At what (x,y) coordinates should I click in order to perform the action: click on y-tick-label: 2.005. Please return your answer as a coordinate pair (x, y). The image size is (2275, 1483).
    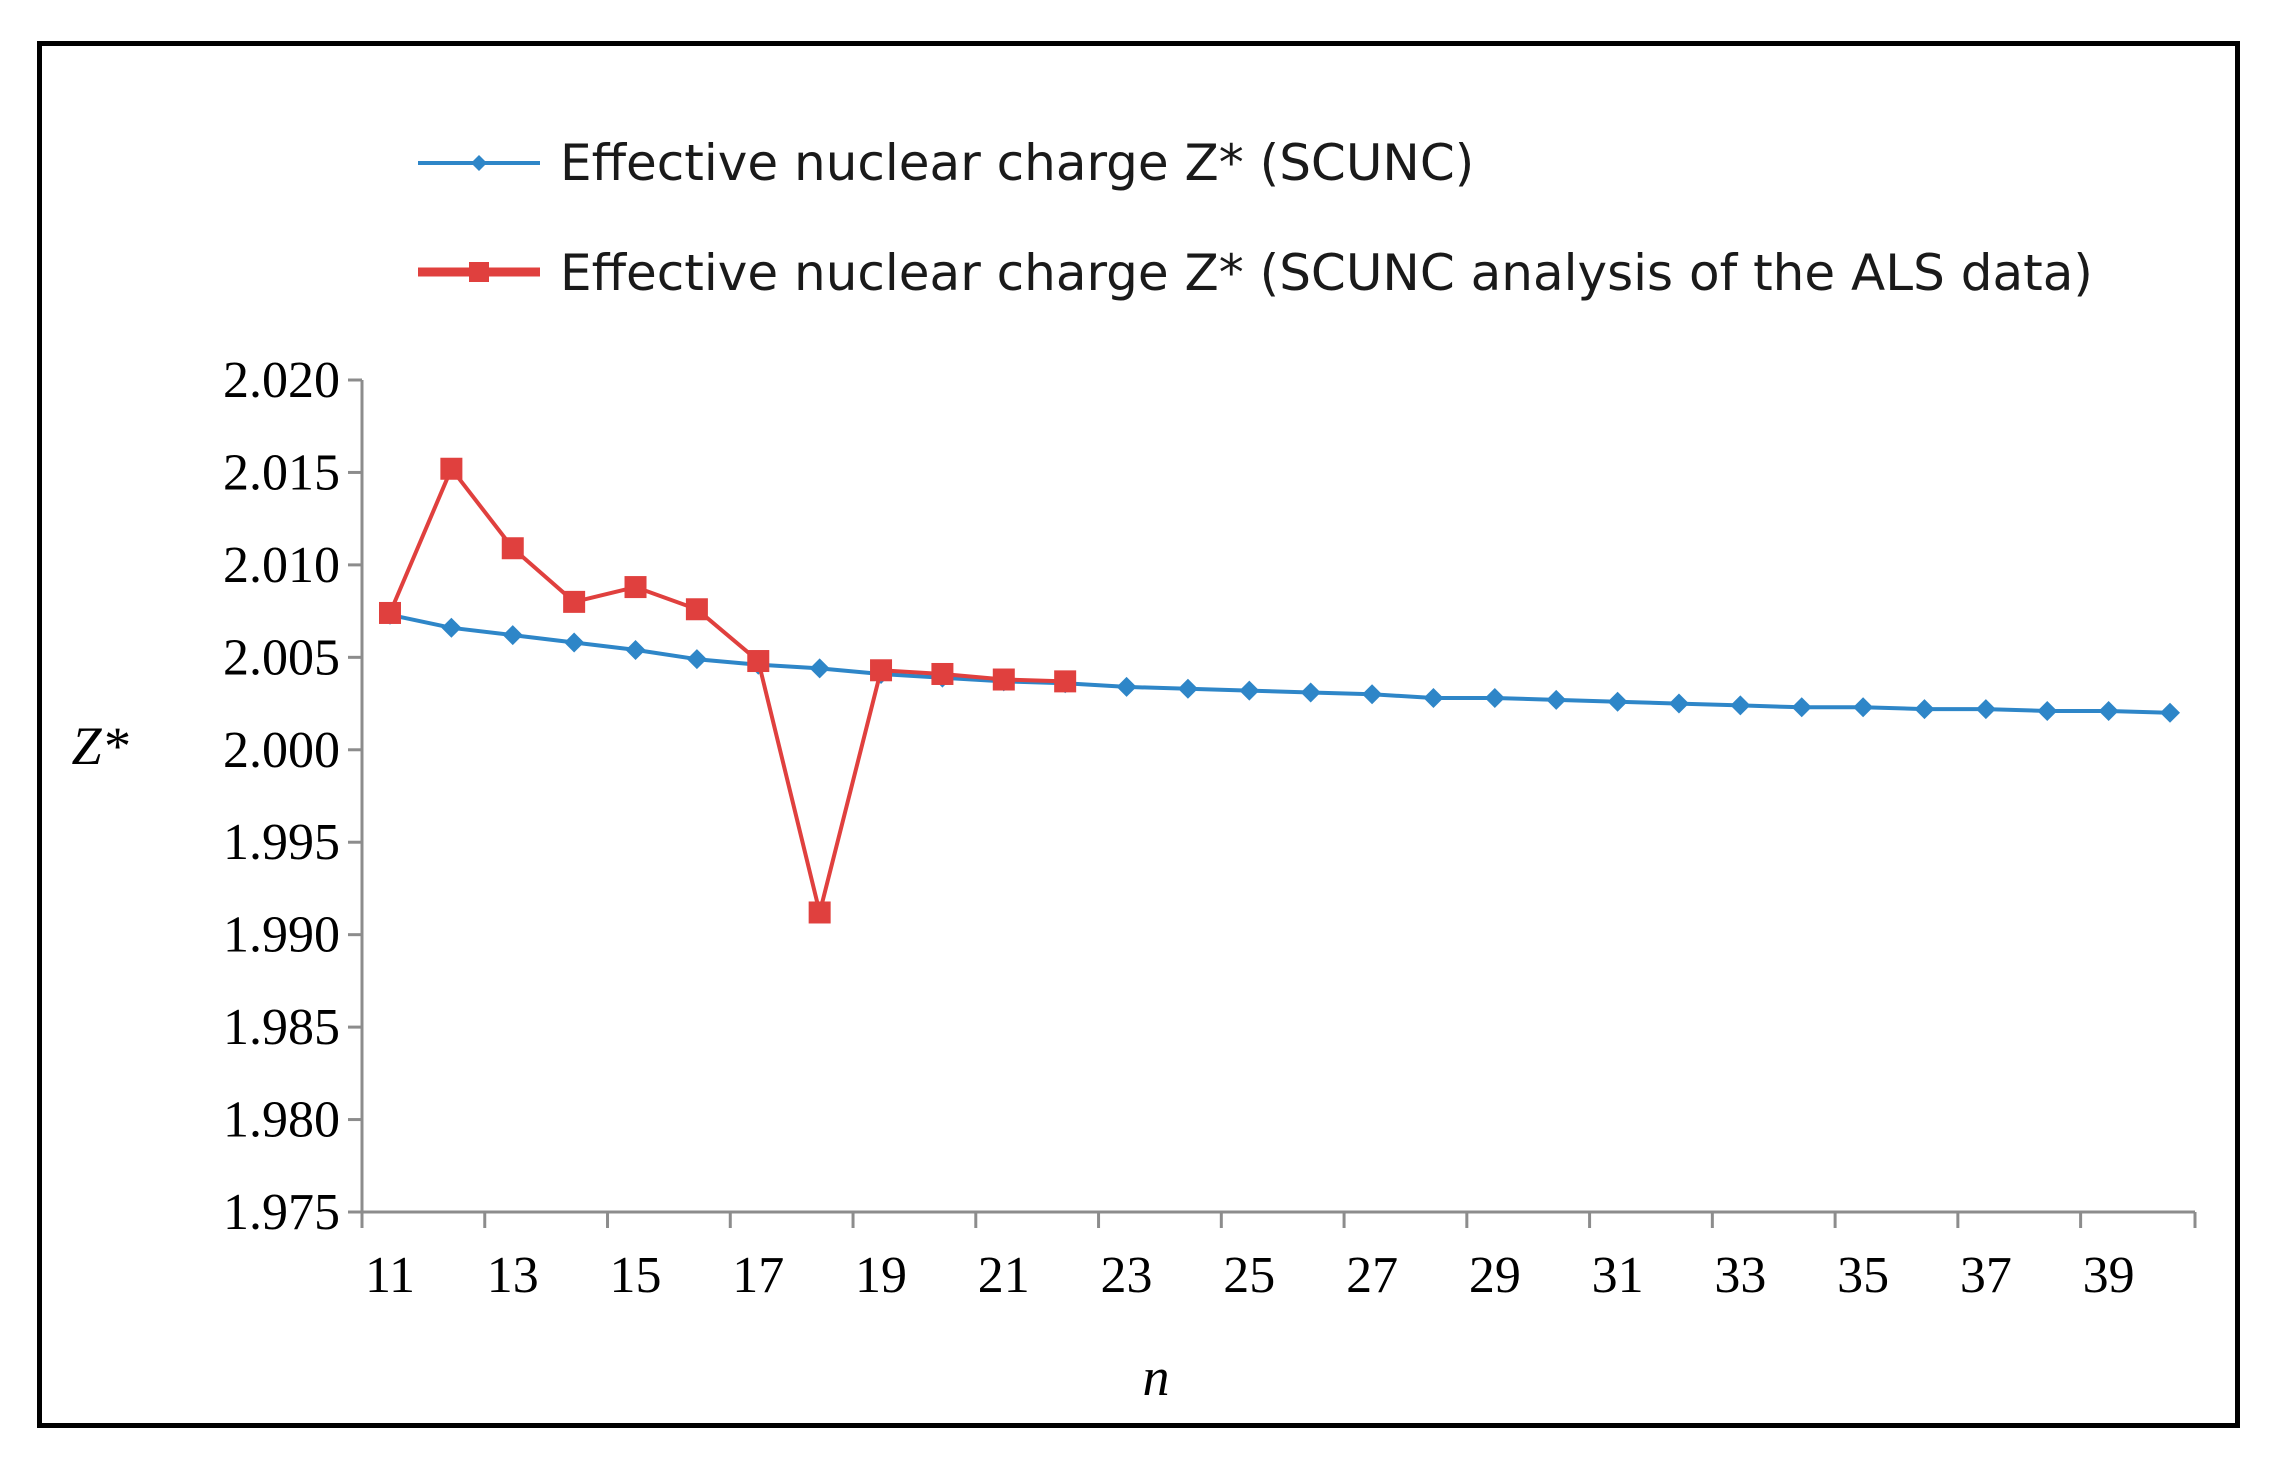
    Looking at the image, I should click on (281, 657).